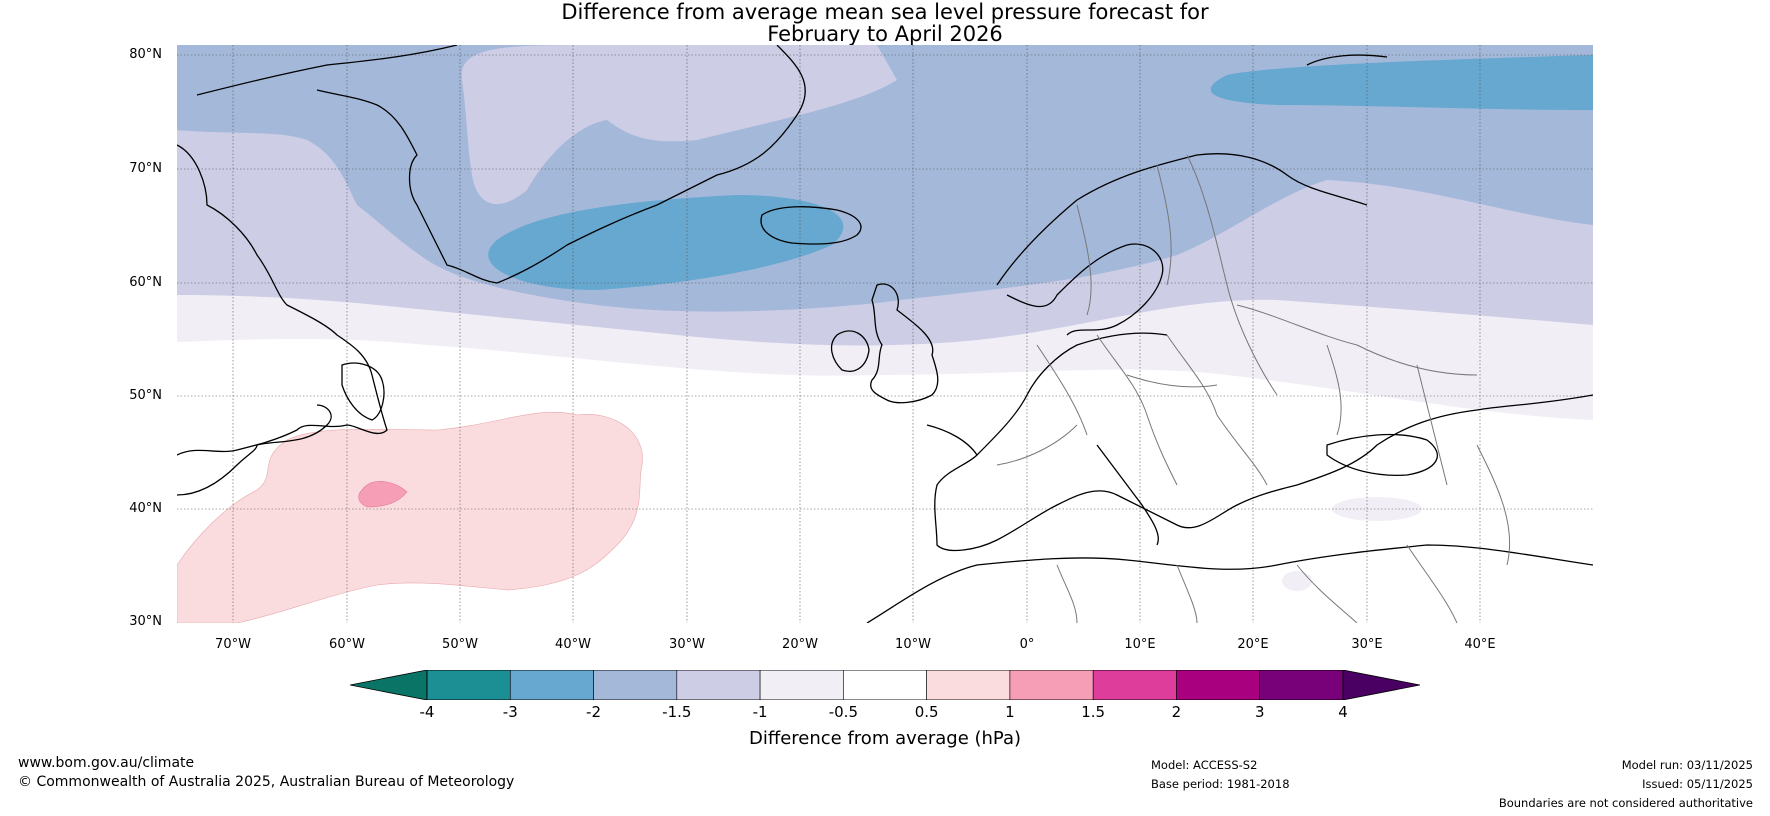  Describe the element at coordinates (926, 712) in the screenshot. I see `colorbar-tick-label: 0.5` at that location.